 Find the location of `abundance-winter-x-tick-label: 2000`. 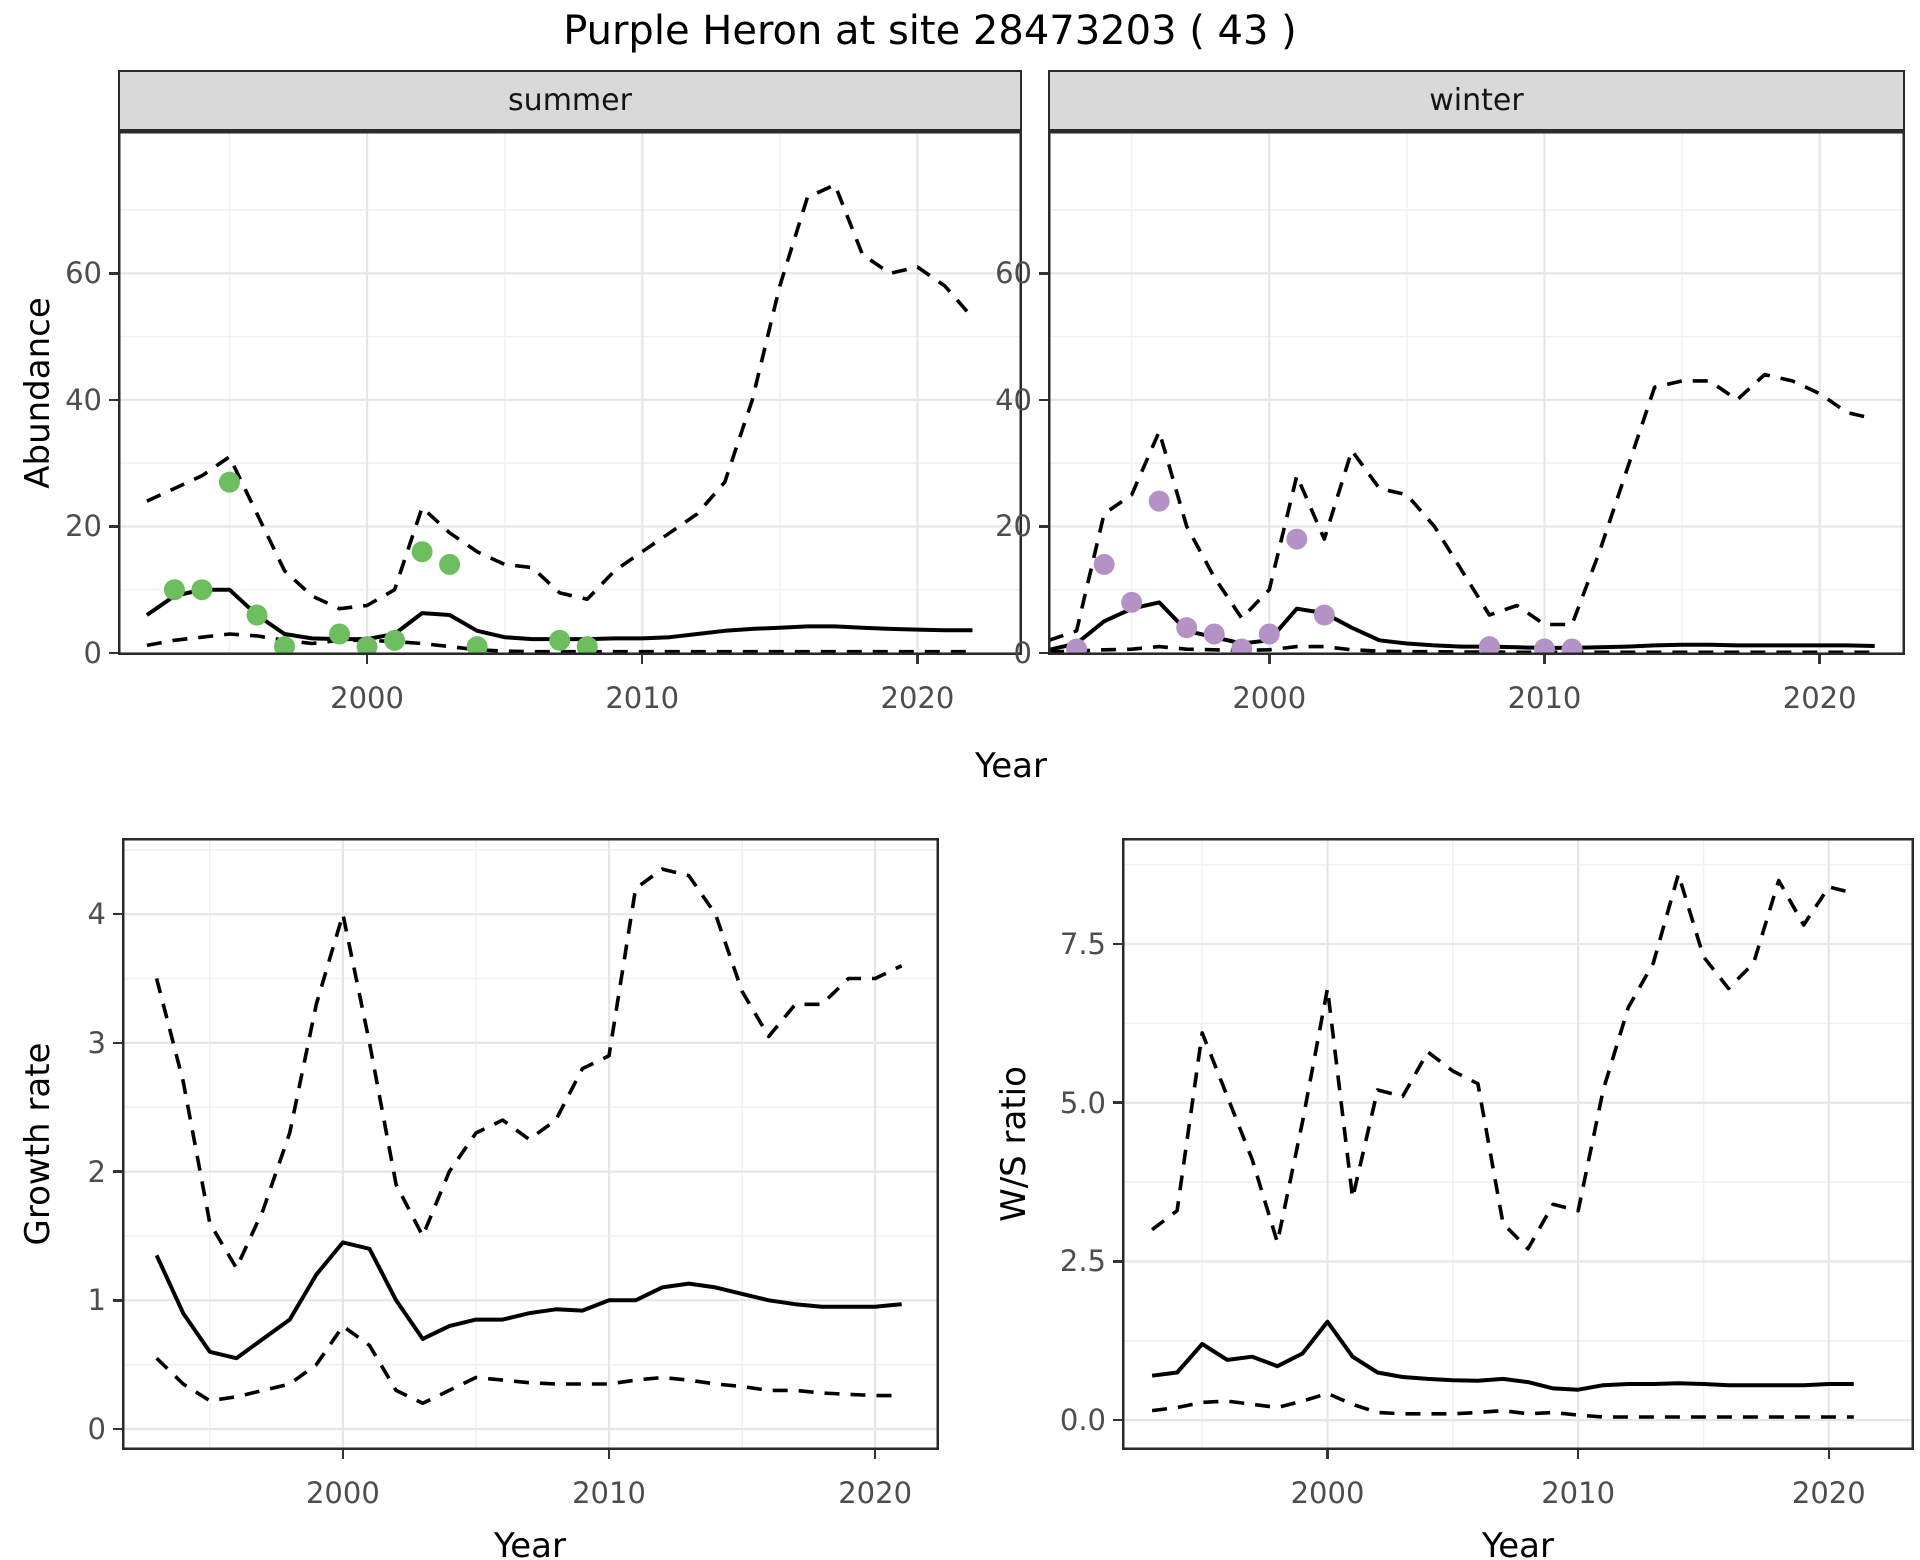

abundance-winter-x-tick-label: 2000 is located at coordinates (1269, 698).